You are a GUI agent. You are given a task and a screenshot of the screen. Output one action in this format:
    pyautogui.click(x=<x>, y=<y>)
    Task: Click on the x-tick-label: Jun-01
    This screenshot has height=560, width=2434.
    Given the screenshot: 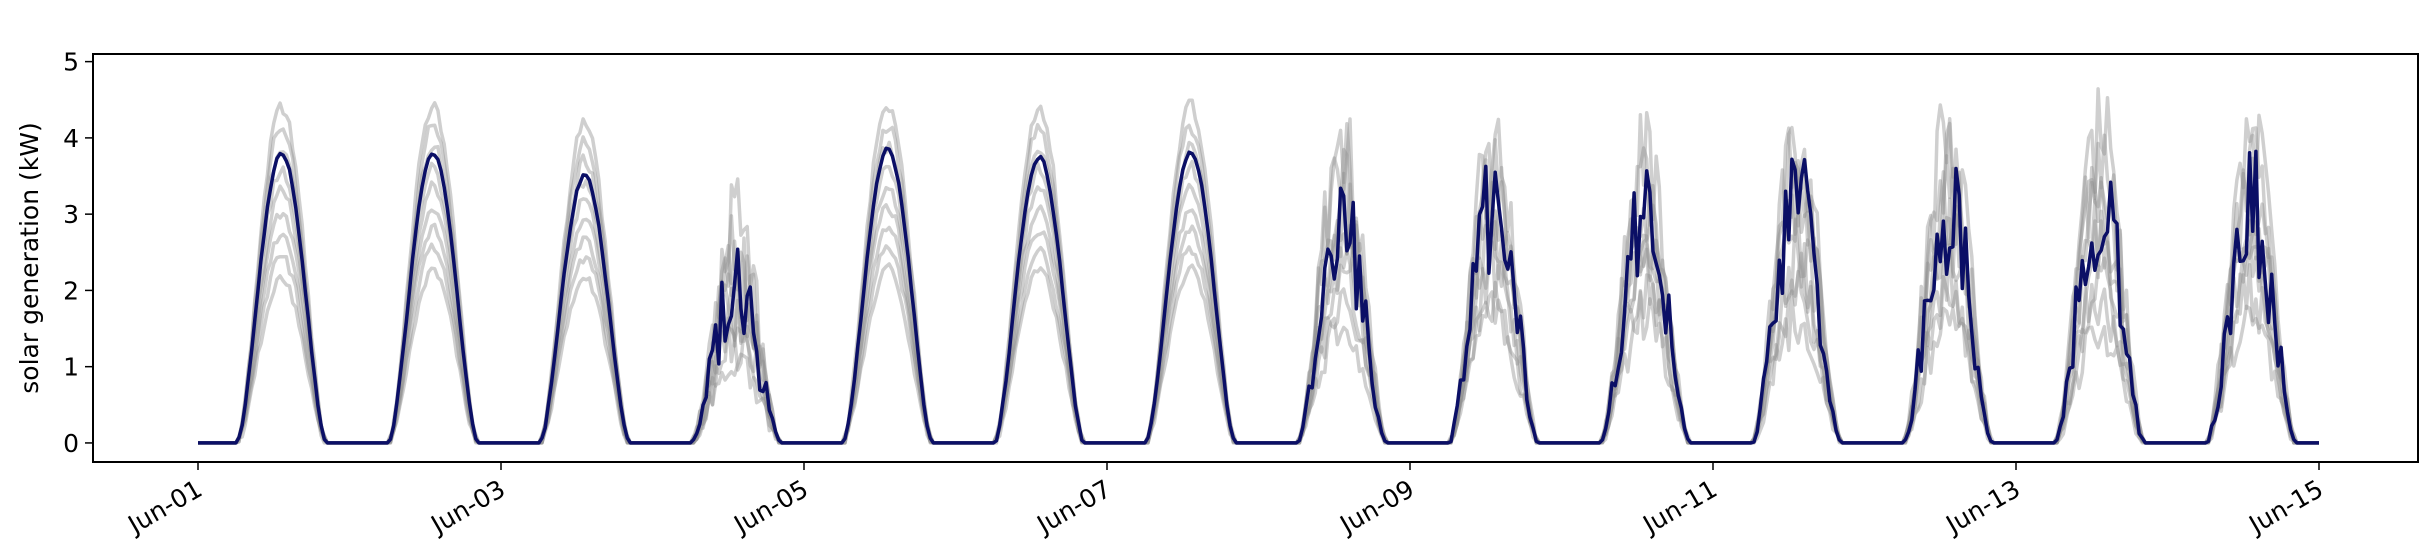 What is the action you would take?
    pyautogui.click(x=164, y=507)
    